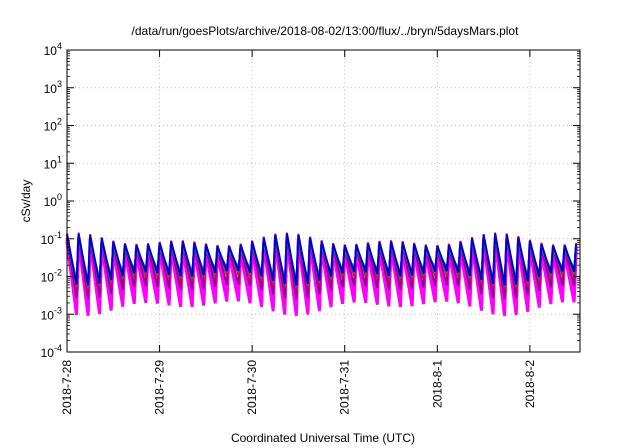 The image size is (640, 448). What do you see at coordinates (51, 238) in the screenshot?
I see `y-tick-label: 10⁻¹` at bounding box center [51, 238].